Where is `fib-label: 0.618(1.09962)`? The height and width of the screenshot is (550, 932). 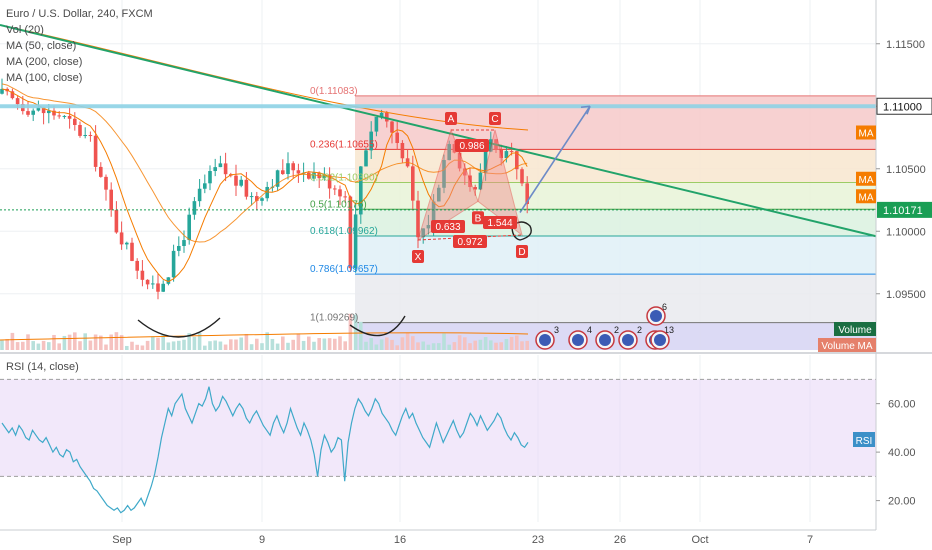 fib-label: 0.618(1.09962) is located at coordinates (344, 231).